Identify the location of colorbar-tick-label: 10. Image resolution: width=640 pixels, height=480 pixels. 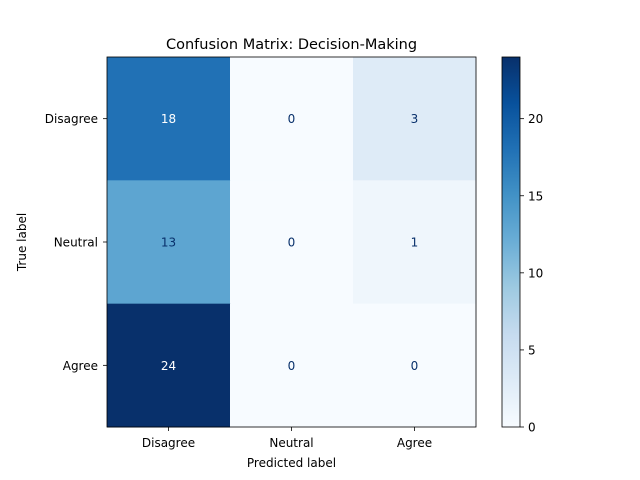
(535, 273).